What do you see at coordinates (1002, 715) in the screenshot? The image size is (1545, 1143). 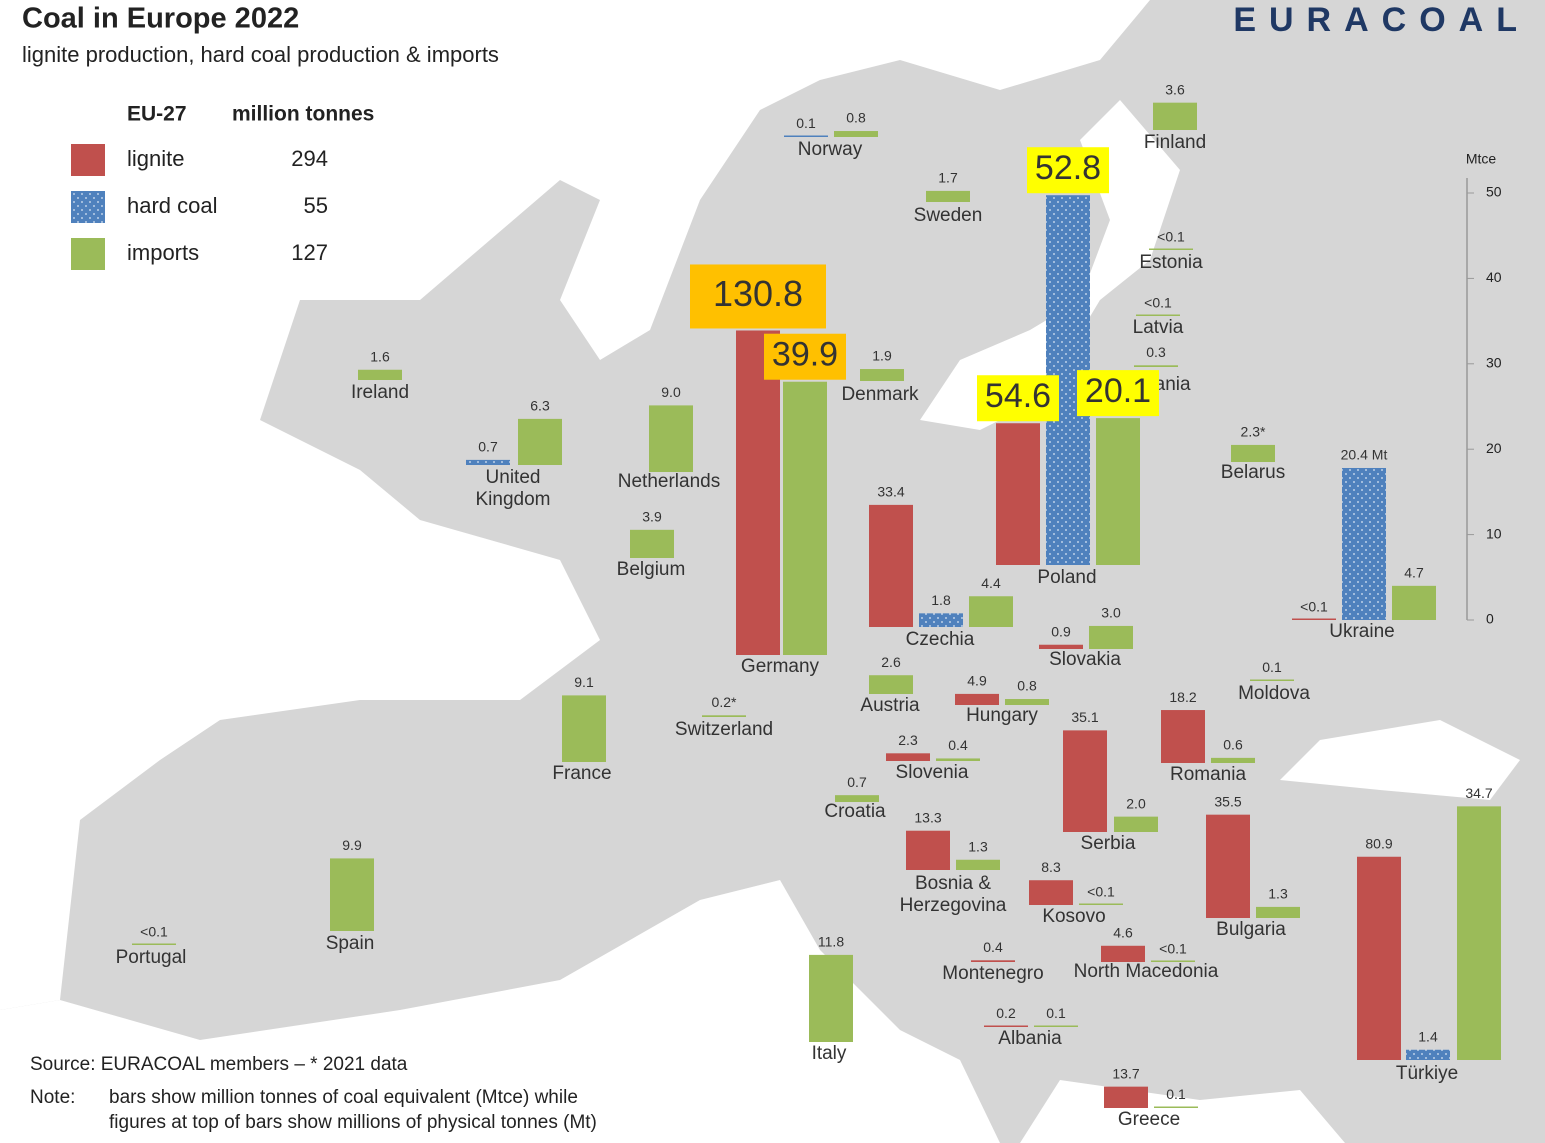 I see `country-label: Hungary` at bounding box center [1002, 715].